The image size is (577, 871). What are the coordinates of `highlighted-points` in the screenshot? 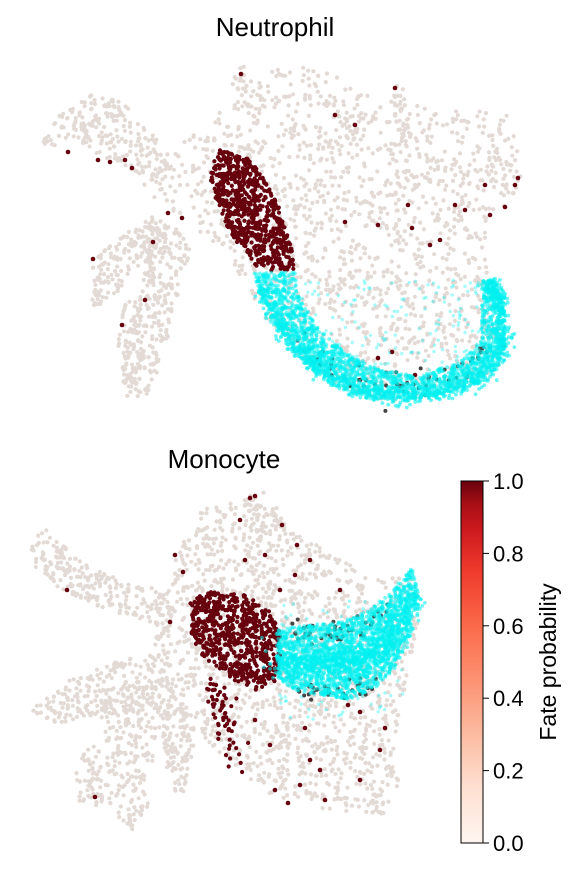 It's located at (384, 340).